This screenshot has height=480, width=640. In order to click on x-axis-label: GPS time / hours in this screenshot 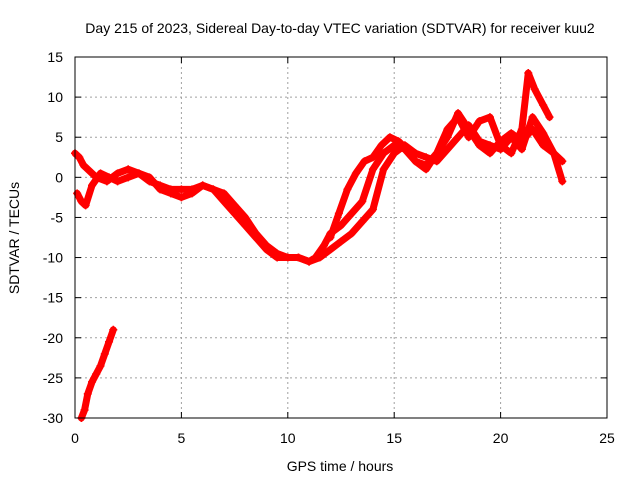, I will do `click(340, 466)`.